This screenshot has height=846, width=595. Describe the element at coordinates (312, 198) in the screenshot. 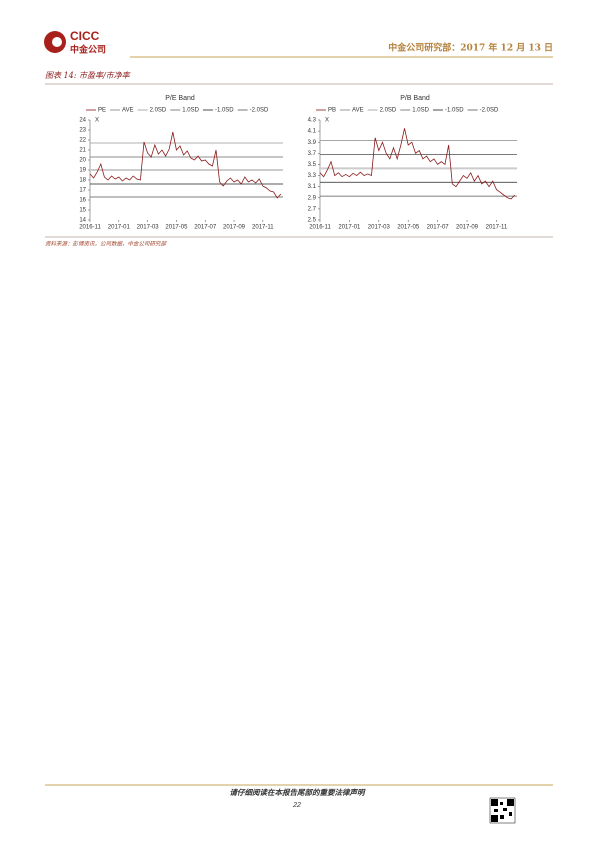

I see `y-tick-label: 2.9` at that location.